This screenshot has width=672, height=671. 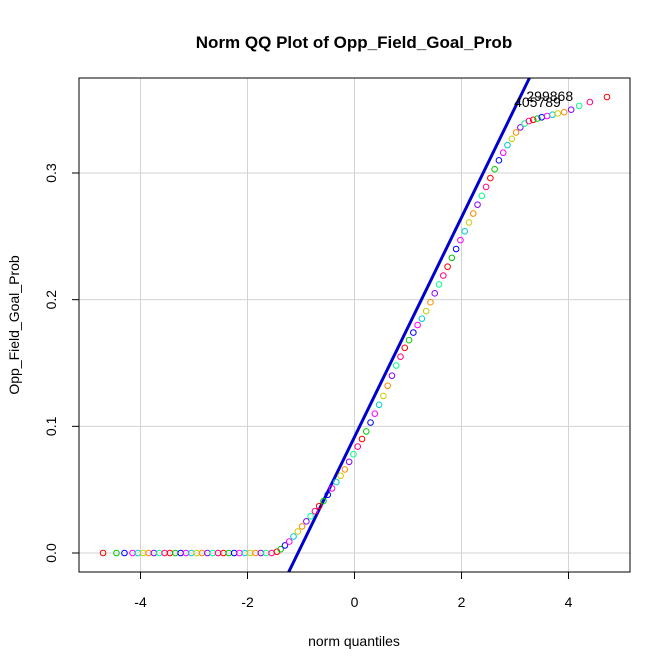 I want to click on y-tick-label: 0.2, so click(x=51, y=300).